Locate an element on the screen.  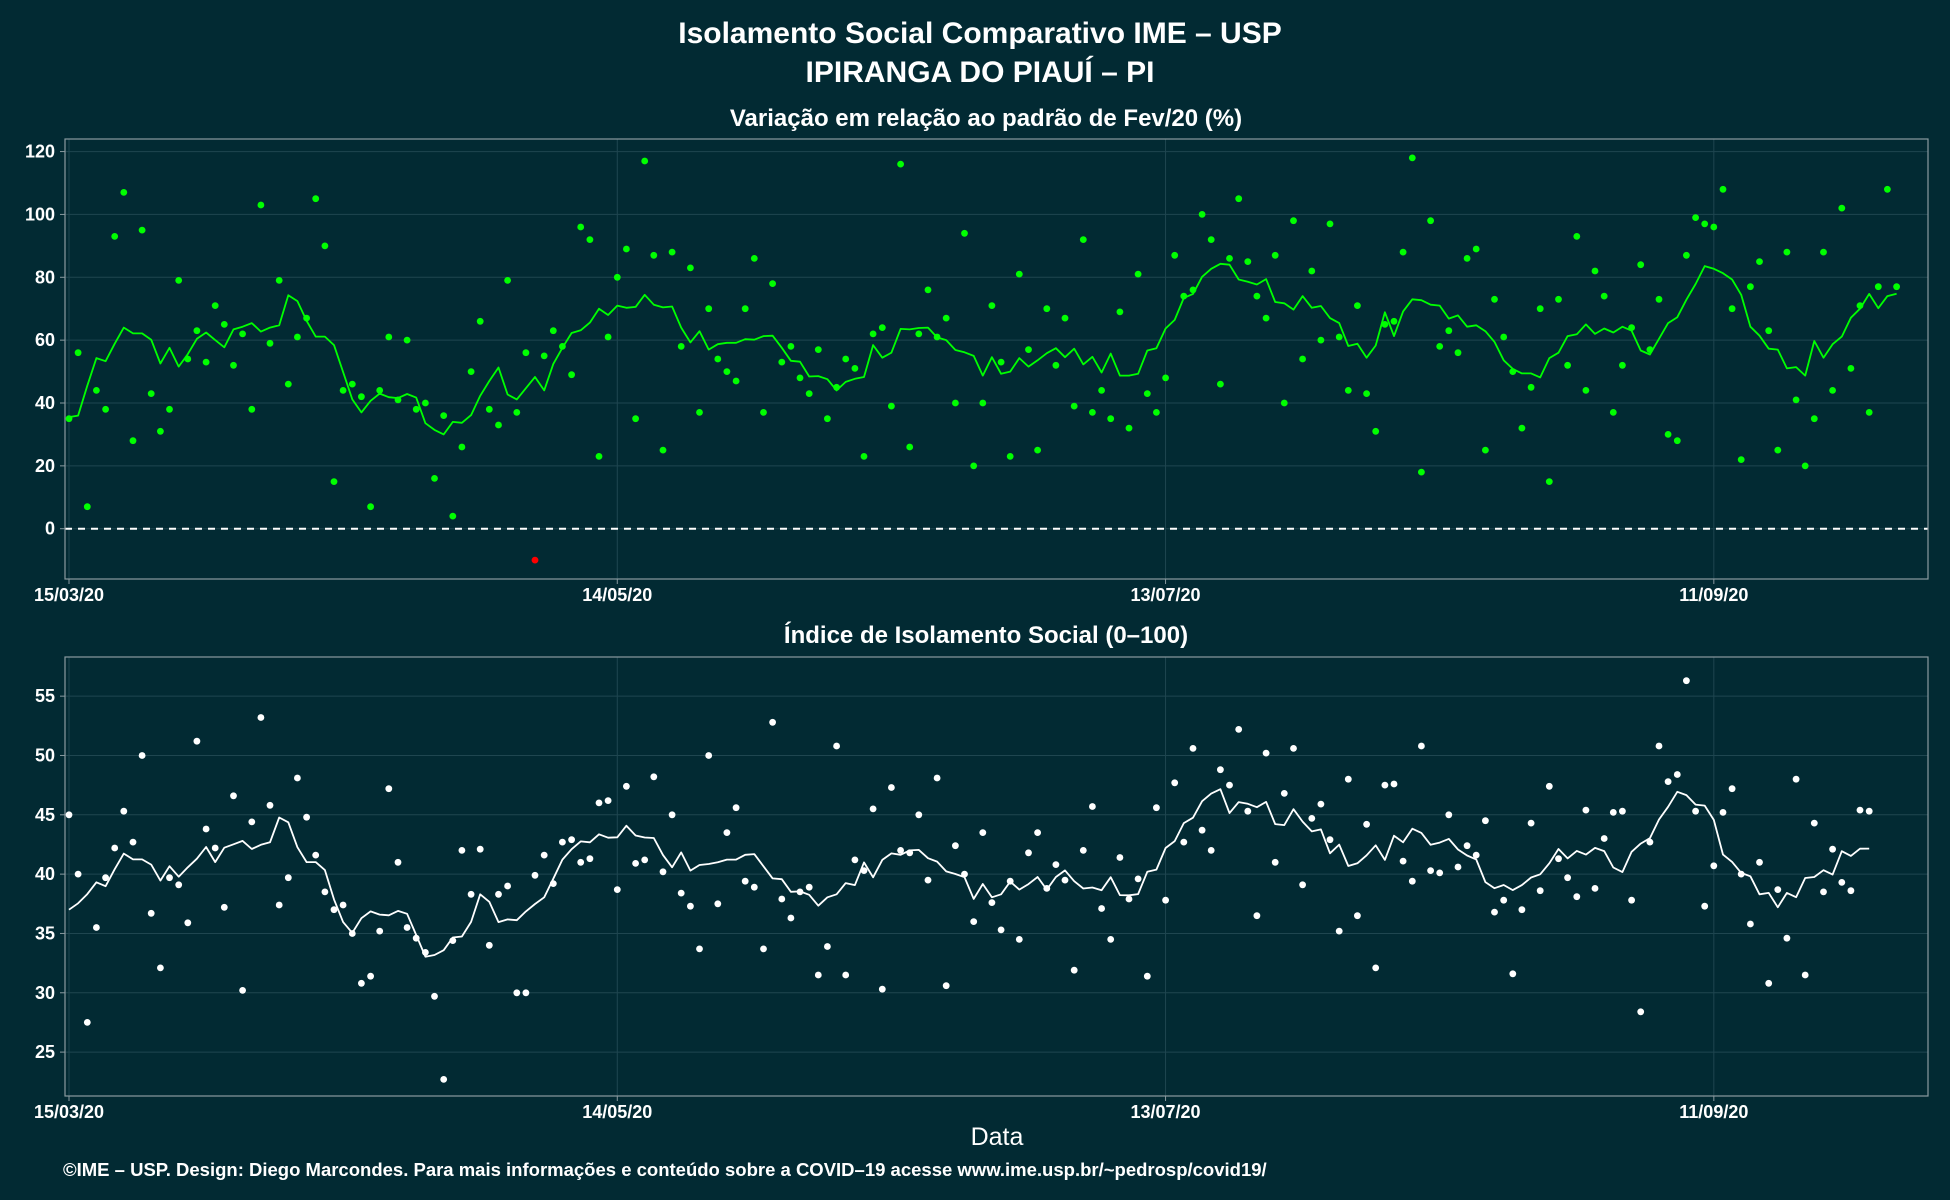
x-axis-label: Data is located at coordinates (997, 1137).